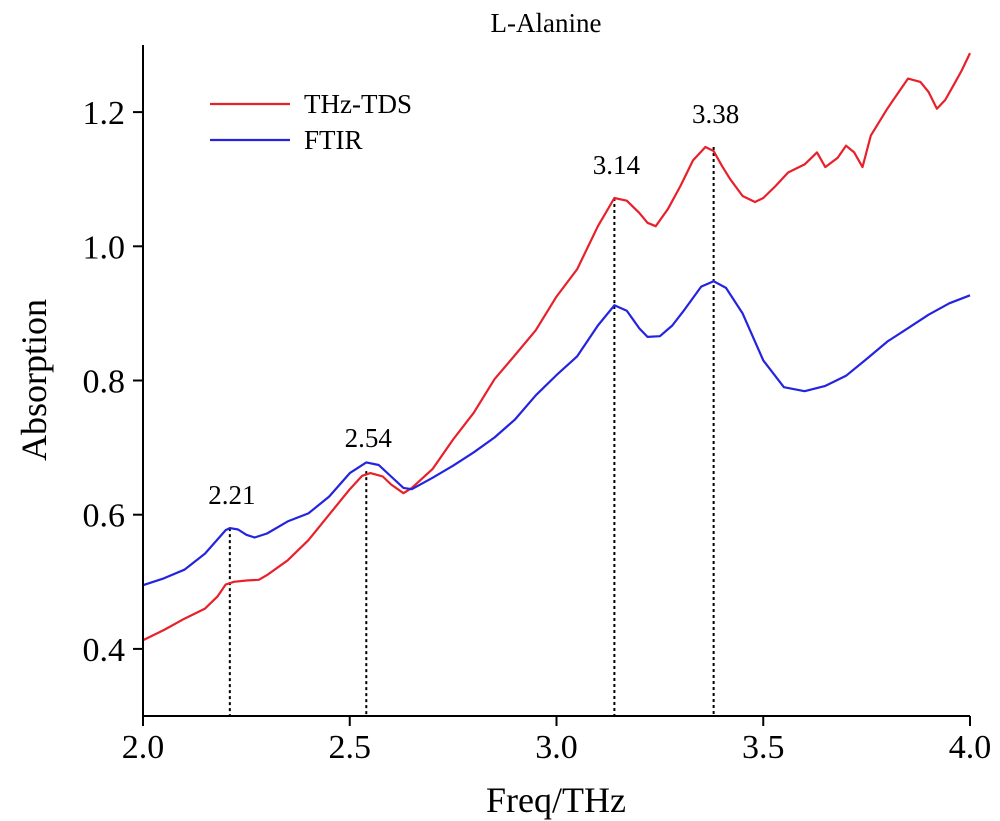  What do you see at coordinates (104, 516) in the screenshot?
I see `y-tick-label: 0.6` at bounding box center [104, 516].